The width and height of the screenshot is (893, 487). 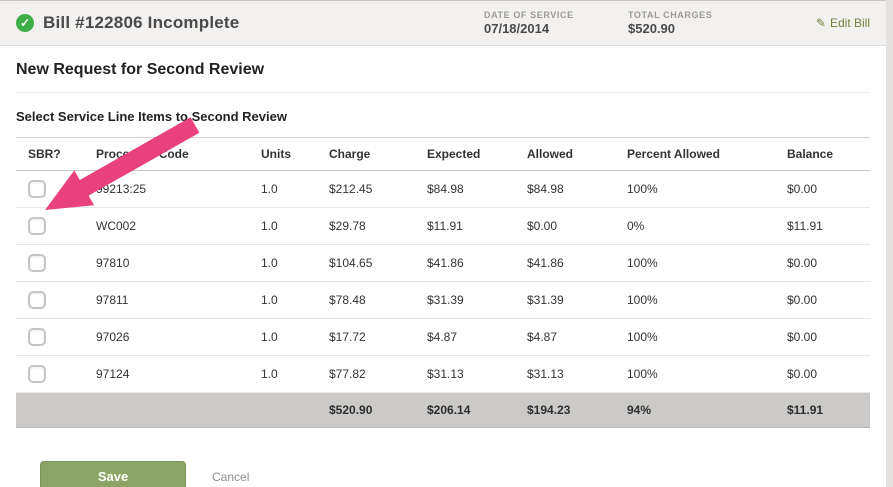 I want to click on totals-expected: $206.14, so click(x=465, y=410).